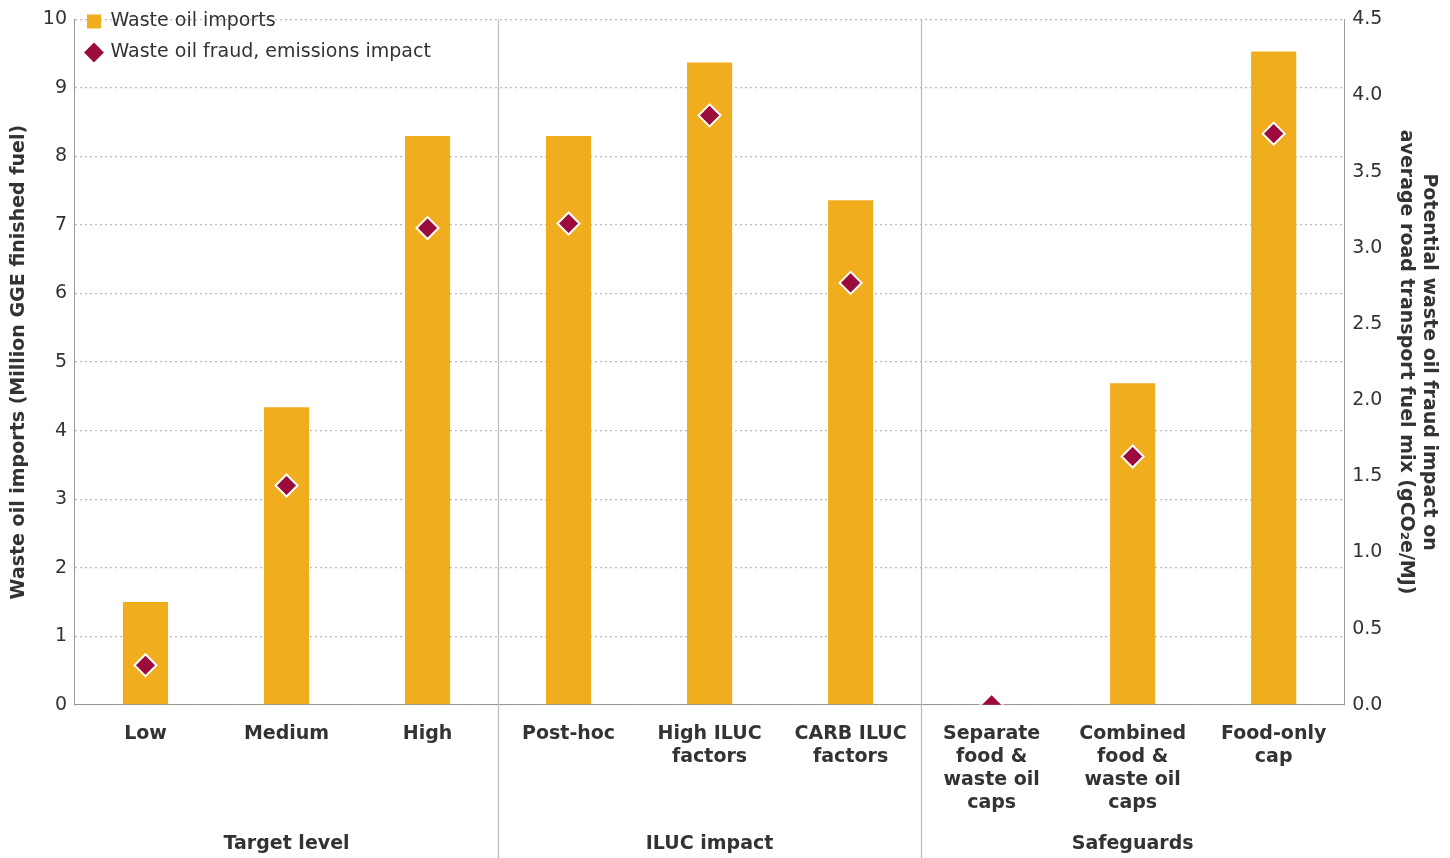 This screenshot has height=858, width=1450. What do you see at coordinates (1133, 766) in the screenshot?
I see `x-tick-label: Combined food & waste oil caps` at bounding box center [1133, 766].